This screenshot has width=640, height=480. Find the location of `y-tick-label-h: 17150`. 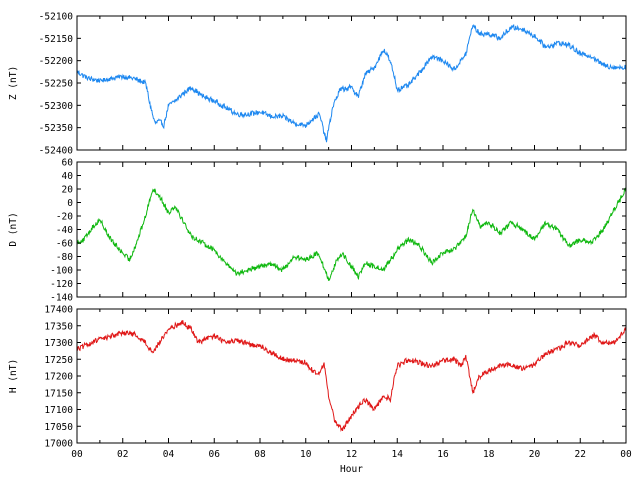

y-tick-label-h: 17150 is located at coordinates (58, 393).